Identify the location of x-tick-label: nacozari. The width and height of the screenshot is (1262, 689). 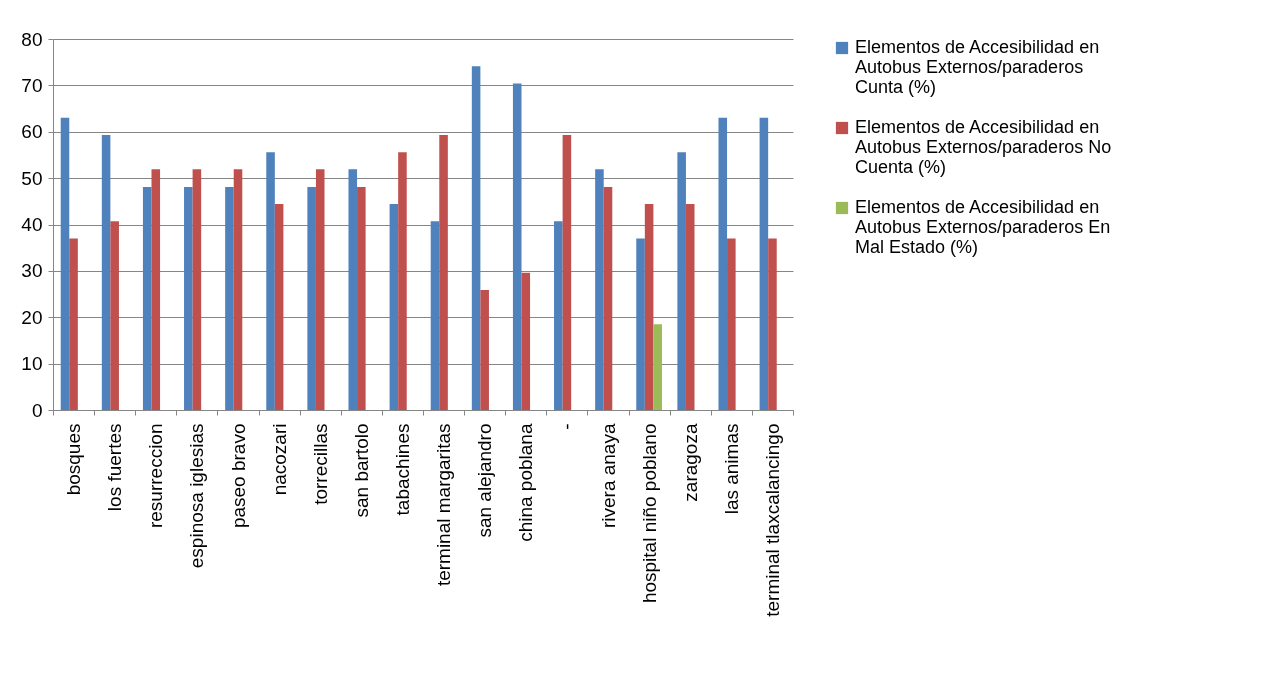
(279, 459).